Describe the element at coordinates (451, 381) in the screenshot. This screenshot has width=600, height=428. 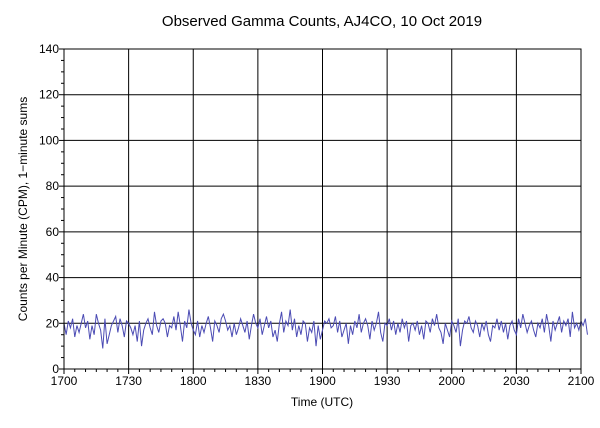
I see `x-tick-label: 2000` at that location.